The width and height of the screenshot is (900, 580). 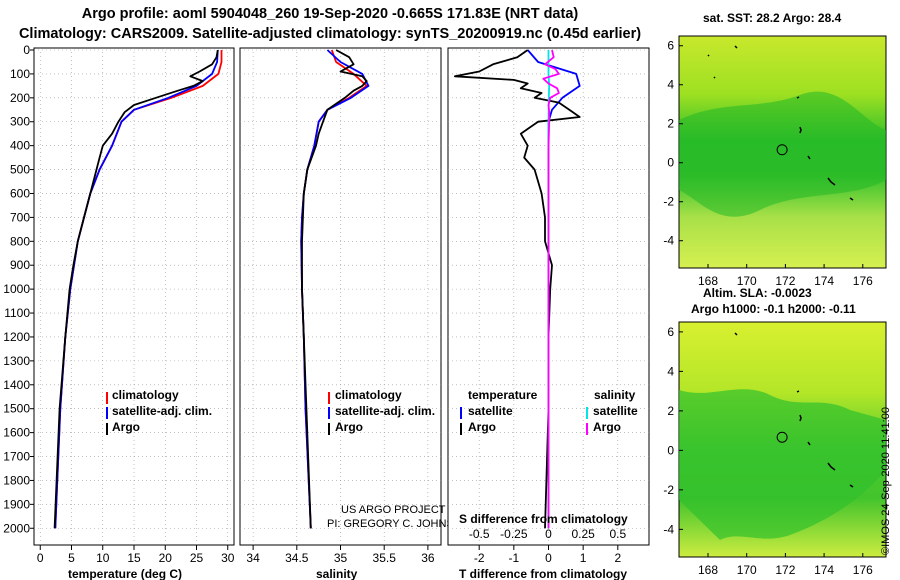 What do you see at coordinates (197, 558) in the screenshot?
I see `x-tick-label: 25` at bounding box center [197, 558].